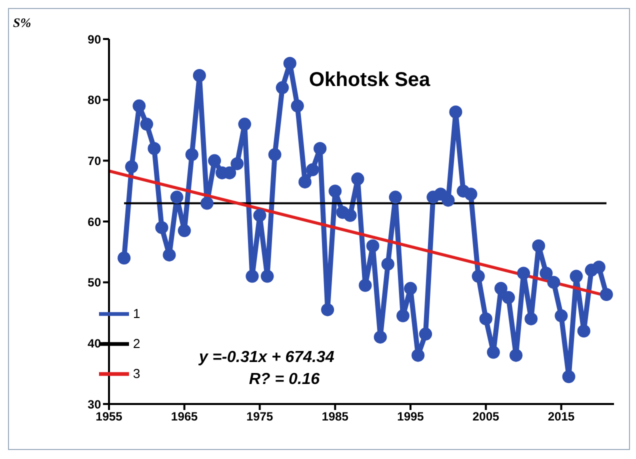  Describe the element at coordinates (136, 314) in the screenshot. I see `legend-label: 1` at that location.